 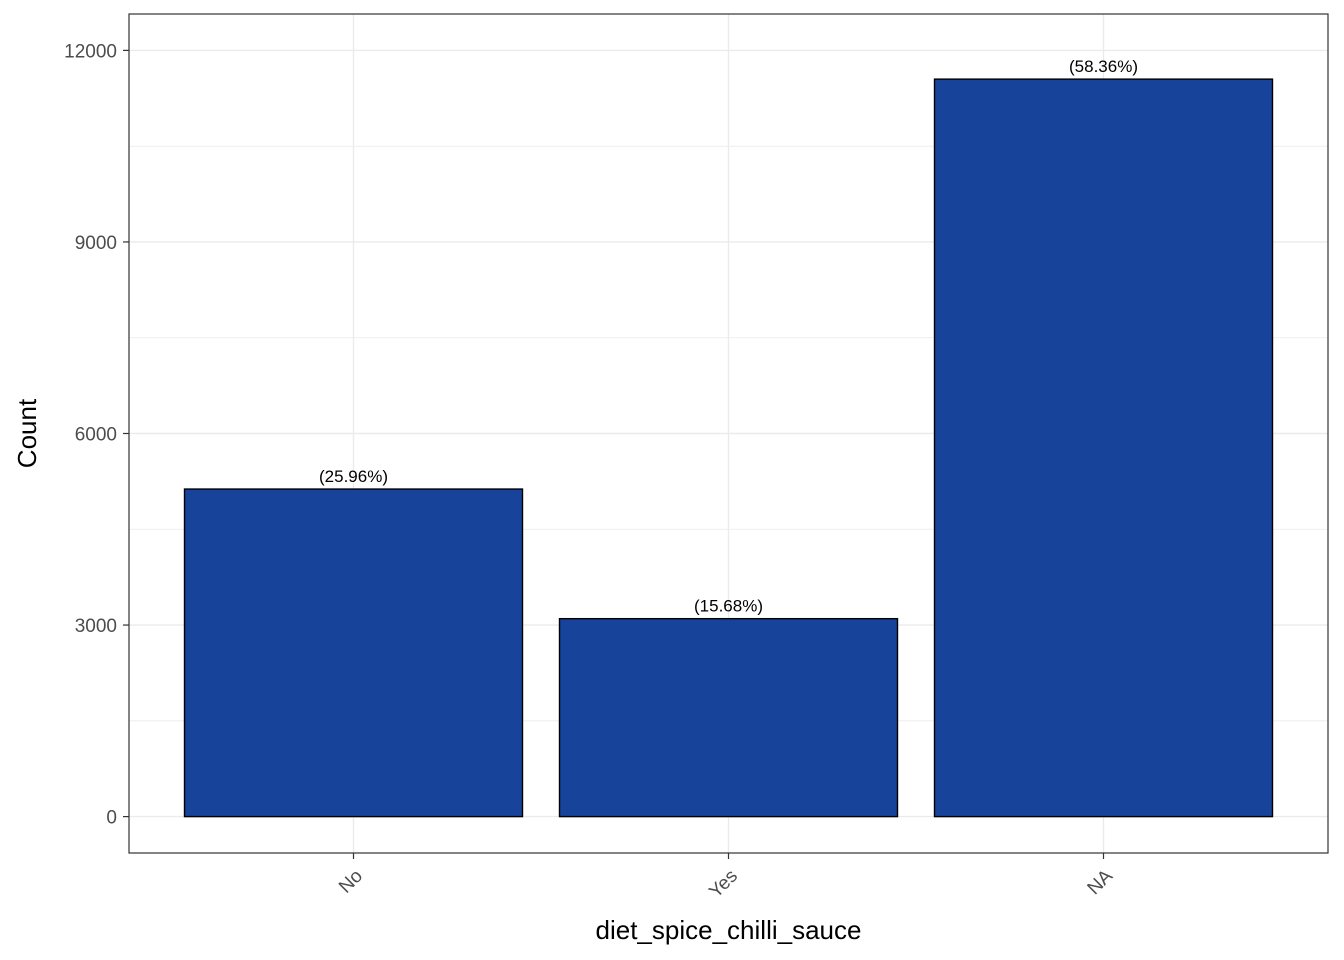 I want to click on y-axis: 0 3000 6000 9000 12000, so click(x=96, y=435).